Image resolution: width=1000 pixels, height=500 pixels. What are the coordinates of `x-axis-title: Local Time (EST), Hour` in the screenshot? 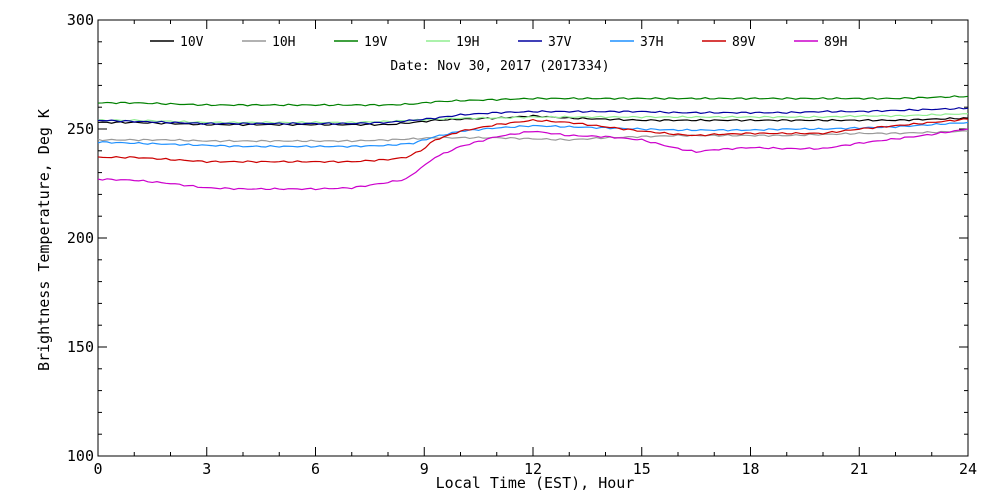 It's located at (535, 483).